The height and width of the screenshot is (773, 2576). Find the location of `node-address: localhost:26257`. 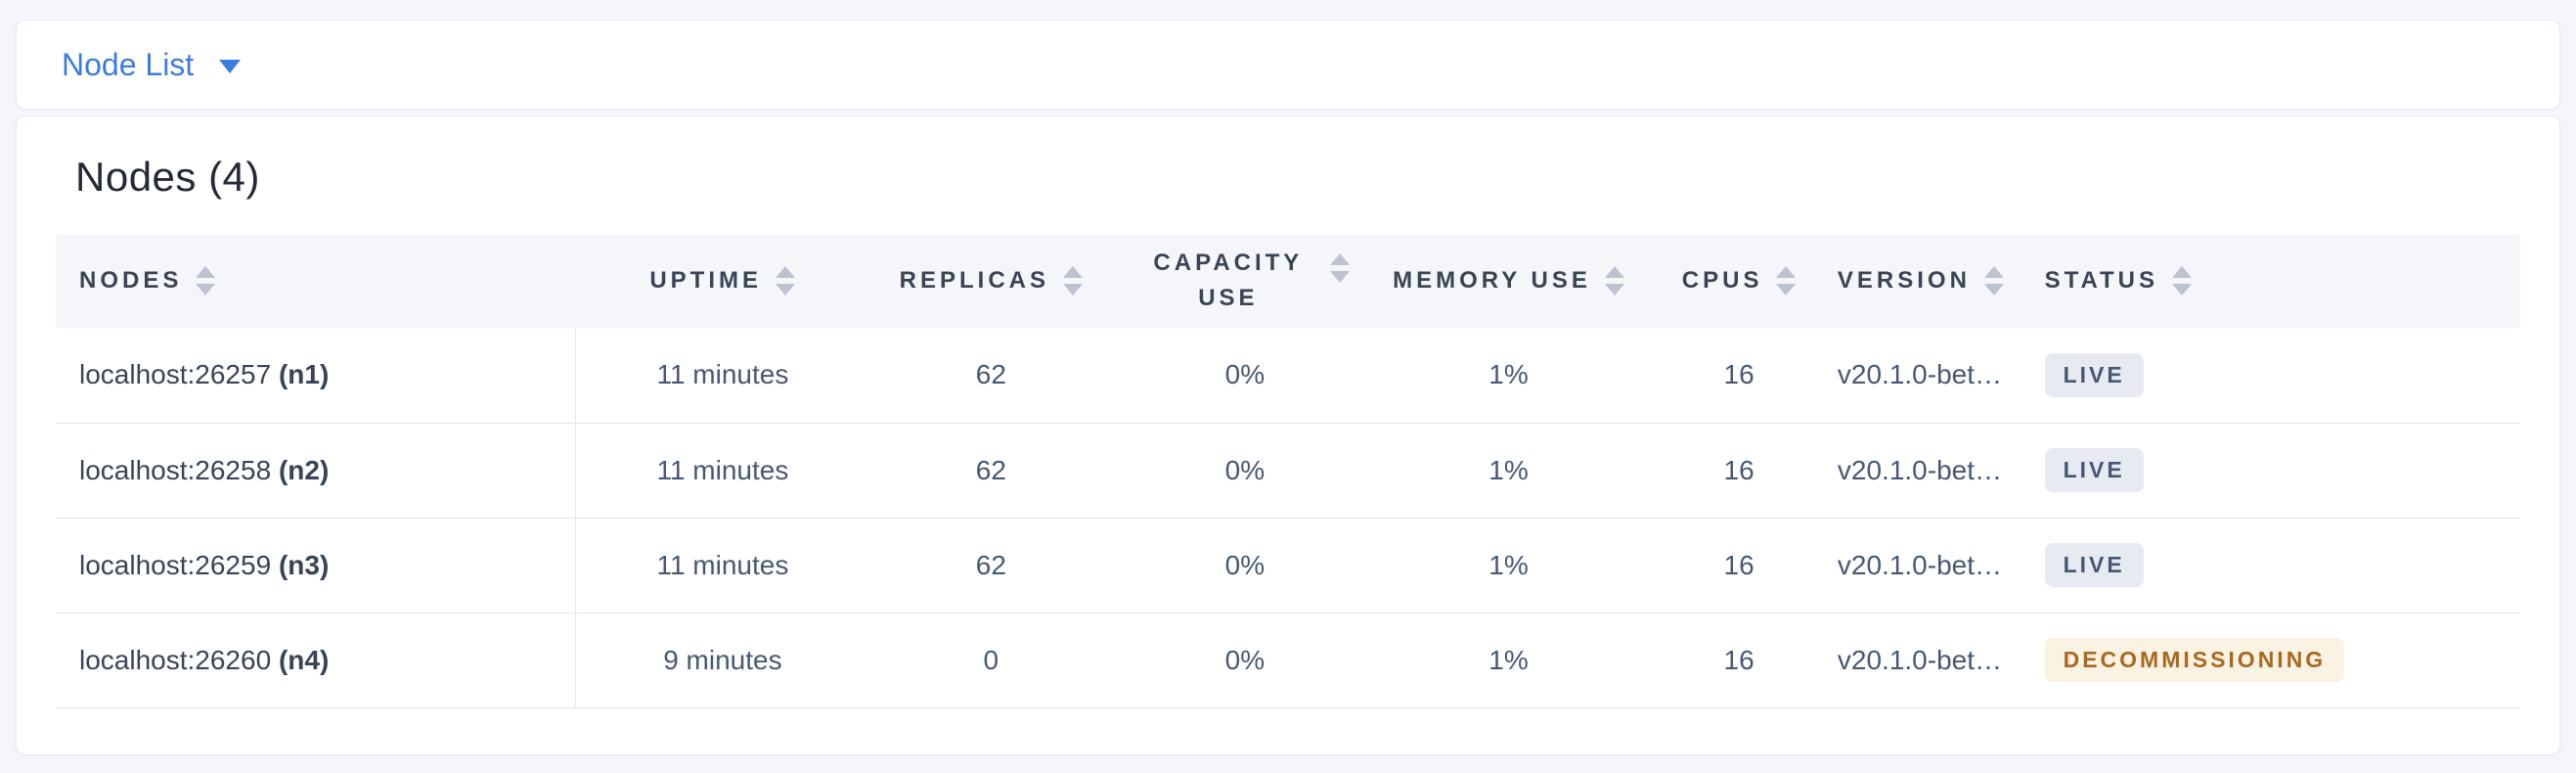

node-address: localhost:26257 is located at coordinates (175, 374).